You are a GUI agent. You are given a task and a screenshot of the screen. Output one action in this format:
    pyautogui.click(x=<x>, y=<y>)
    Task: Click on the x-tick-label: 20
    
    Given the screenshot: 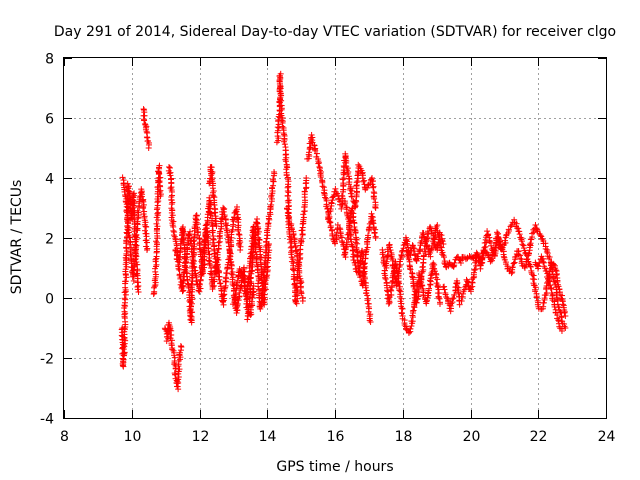 What is the action you would take?
    pyautogui.click(x=472, y=437)
    